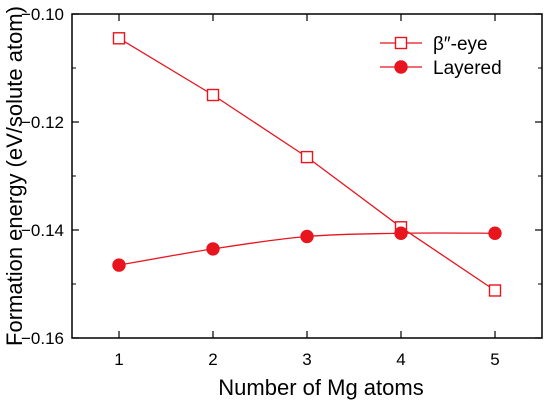 This screenshot has width=550, height=412. What do you see at coordinates (306, 359) in the screenshot?
I see `x-tick-label: 3` at bounding box center [306, 359].